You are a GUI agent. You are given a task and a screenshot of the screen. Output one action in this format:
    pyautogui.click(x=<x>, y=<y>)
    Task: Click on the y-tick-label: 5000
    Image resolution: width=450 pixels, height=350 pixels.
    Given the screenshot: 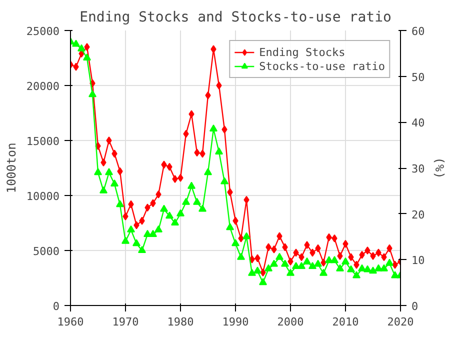 What is the action you would take?
    pyautogui.click(x=46, y=251)
    